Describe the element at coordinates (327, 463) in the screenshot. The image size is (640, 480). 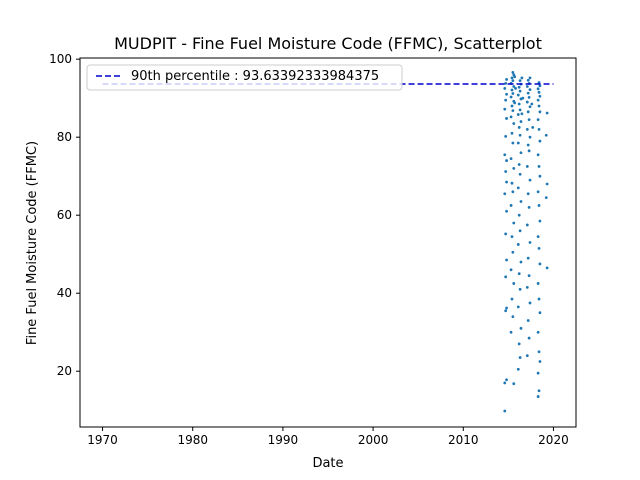
I see `x-axis-label: Date` at that location.